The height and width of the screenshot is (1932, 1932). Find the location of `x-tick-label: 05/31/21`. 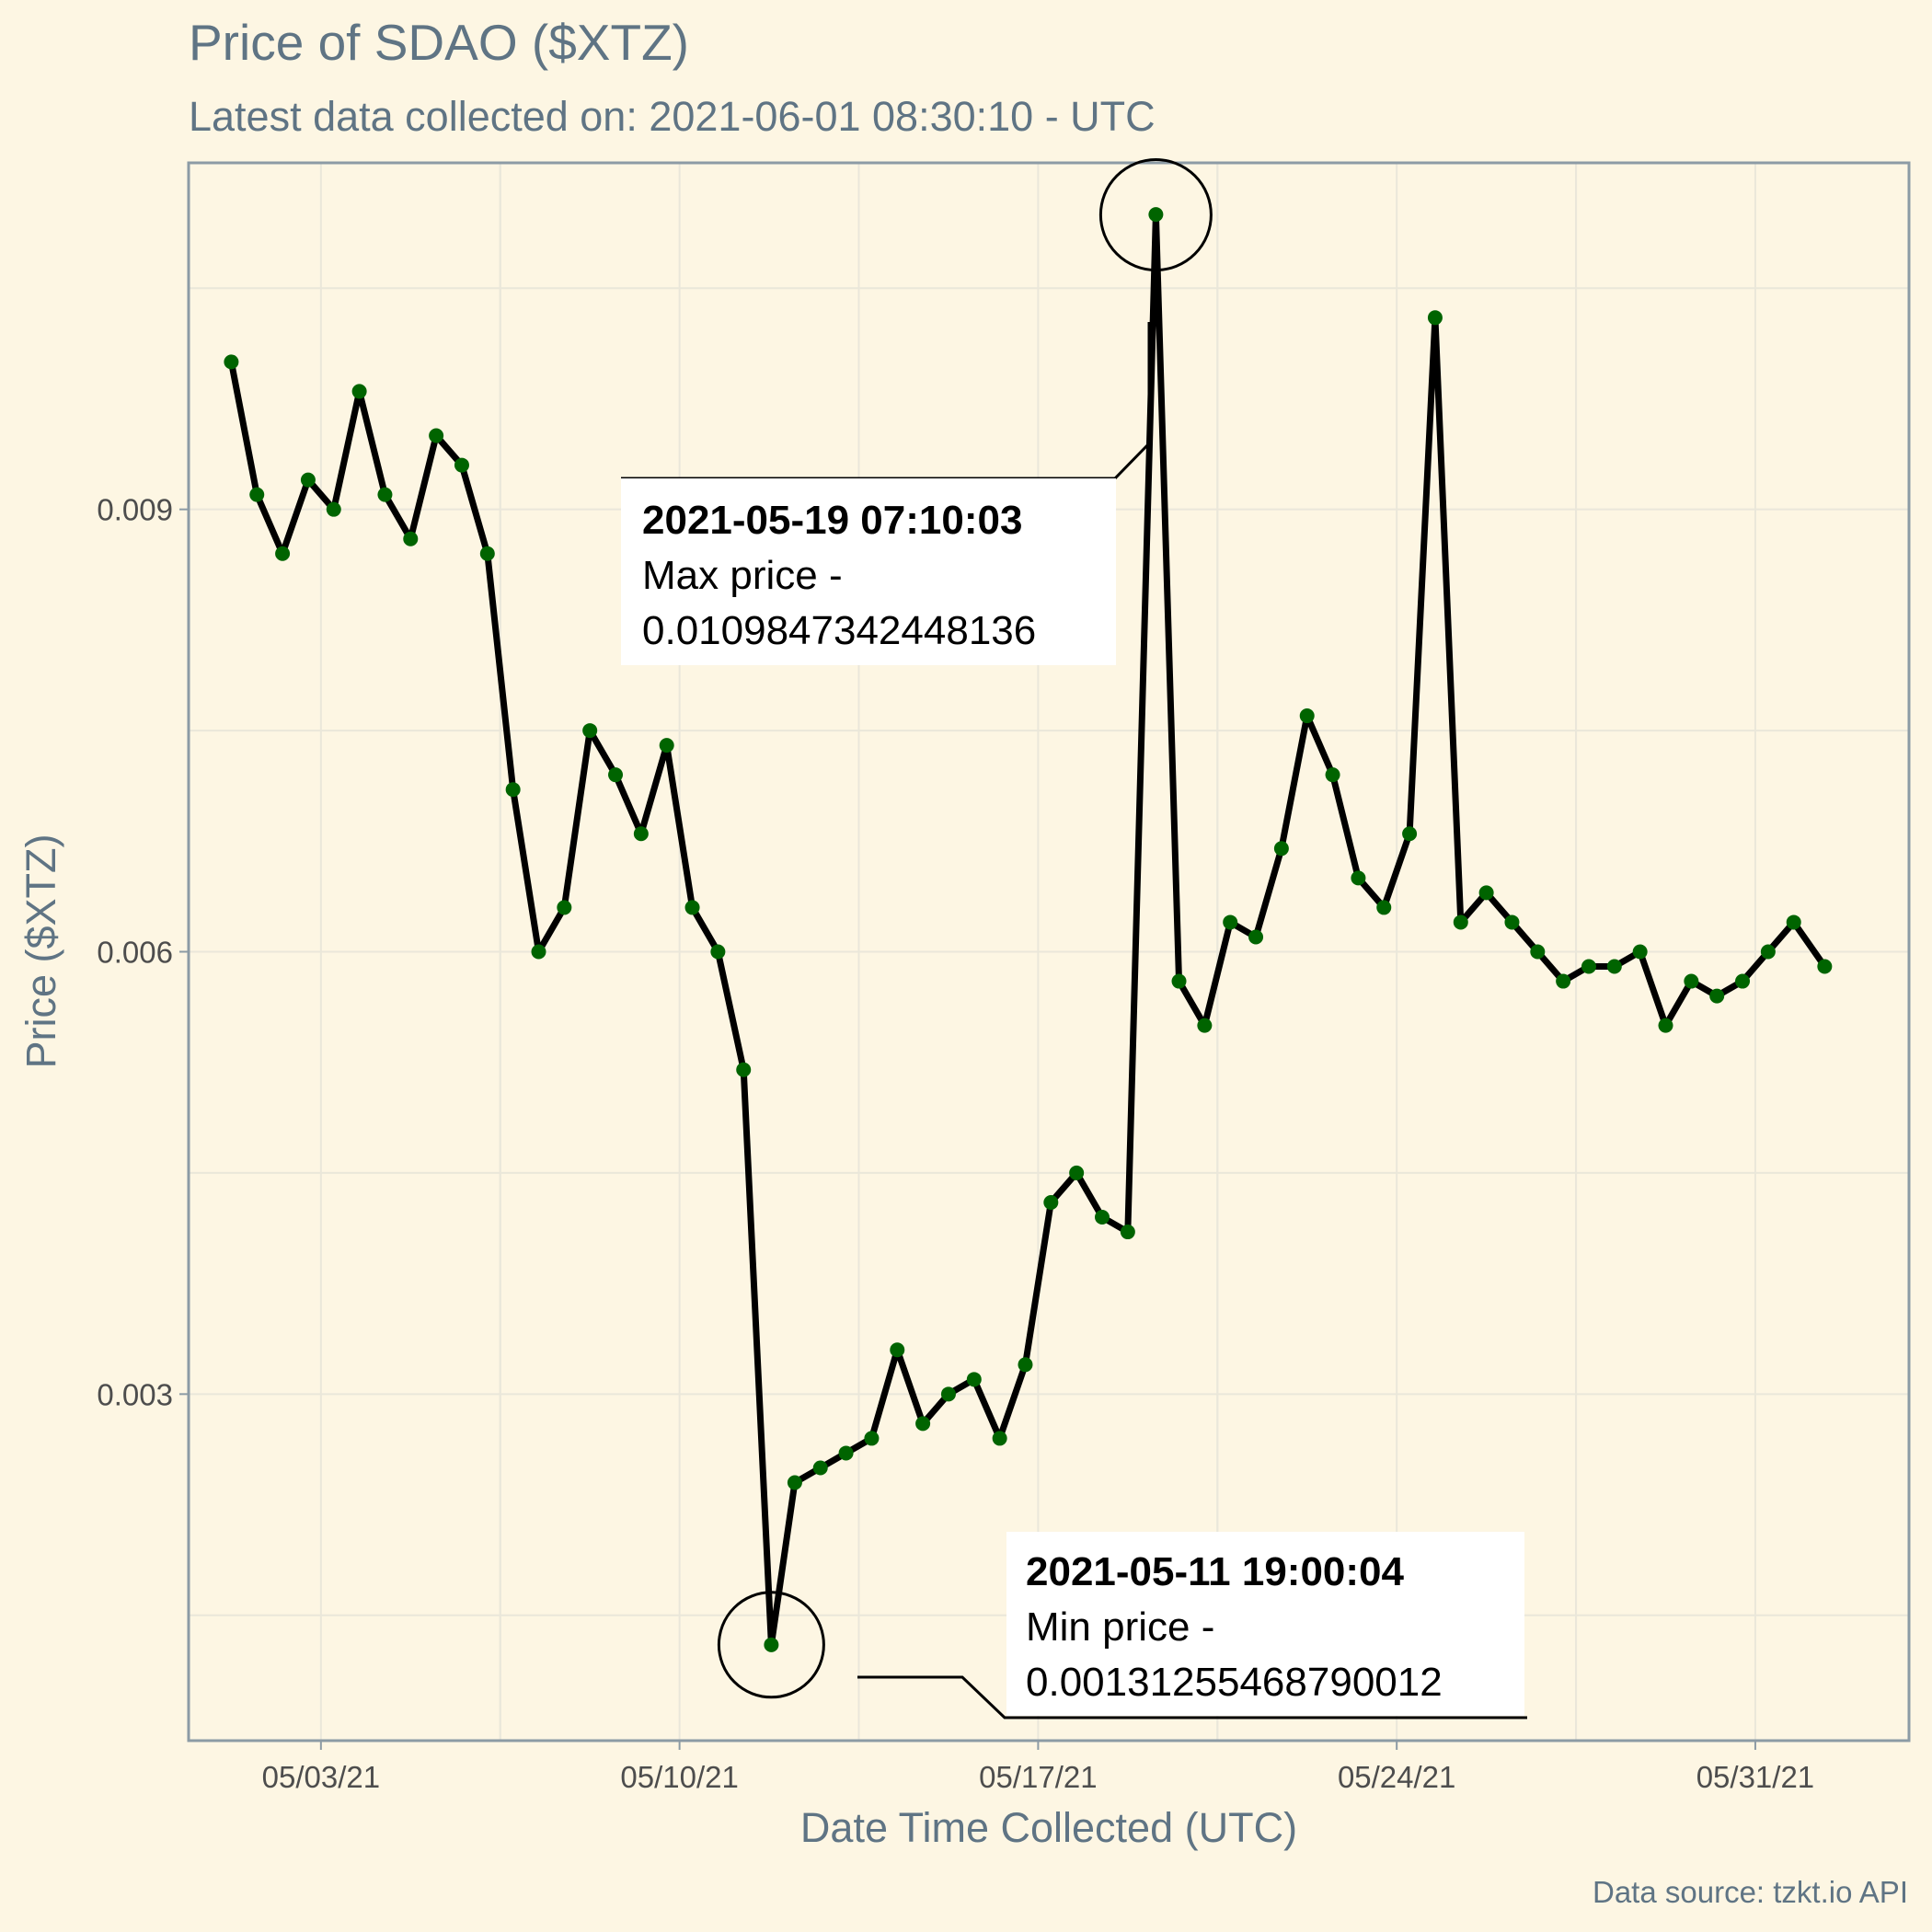

x-tick-label: 05/31/21 is located at coordinates (1755, 1777).